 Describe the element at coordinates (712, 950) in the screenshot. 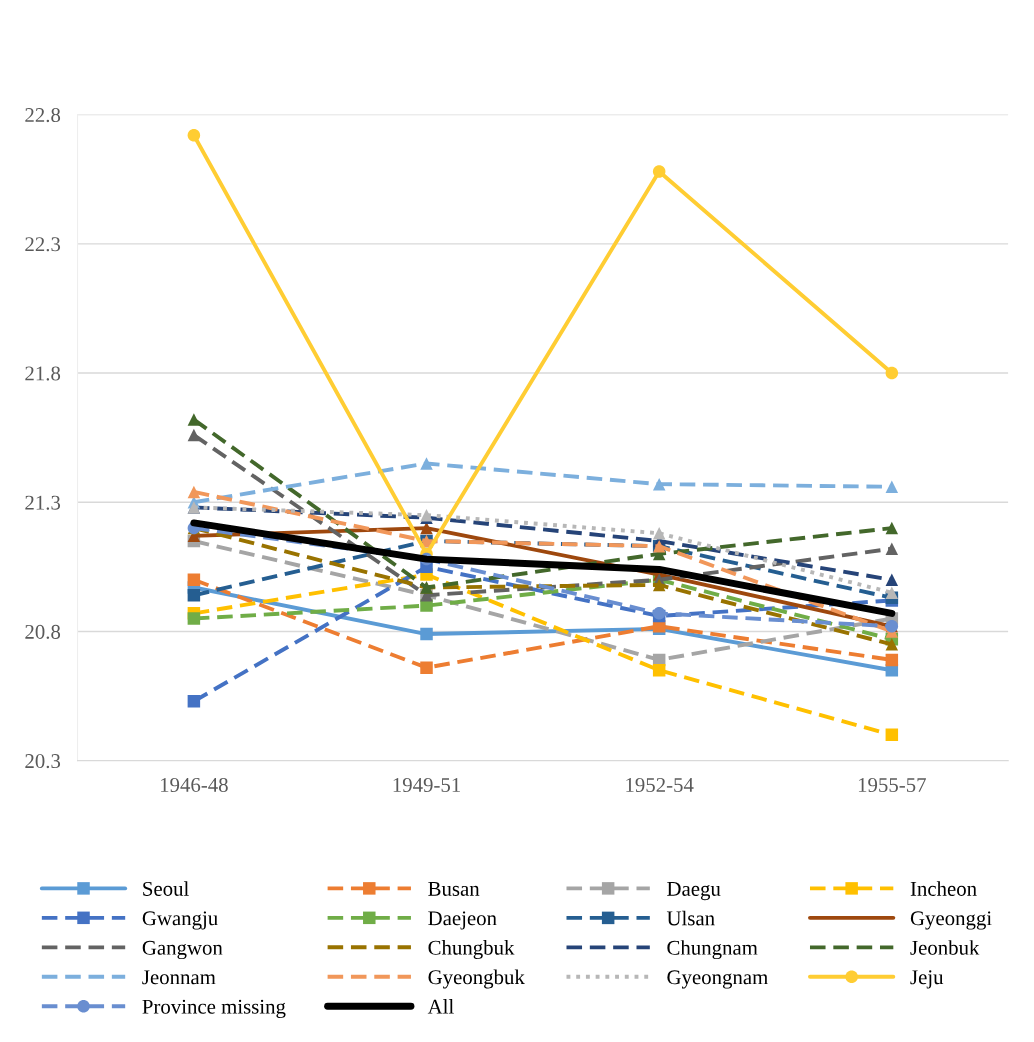

I see `legend-label: Chungnam` at that location.